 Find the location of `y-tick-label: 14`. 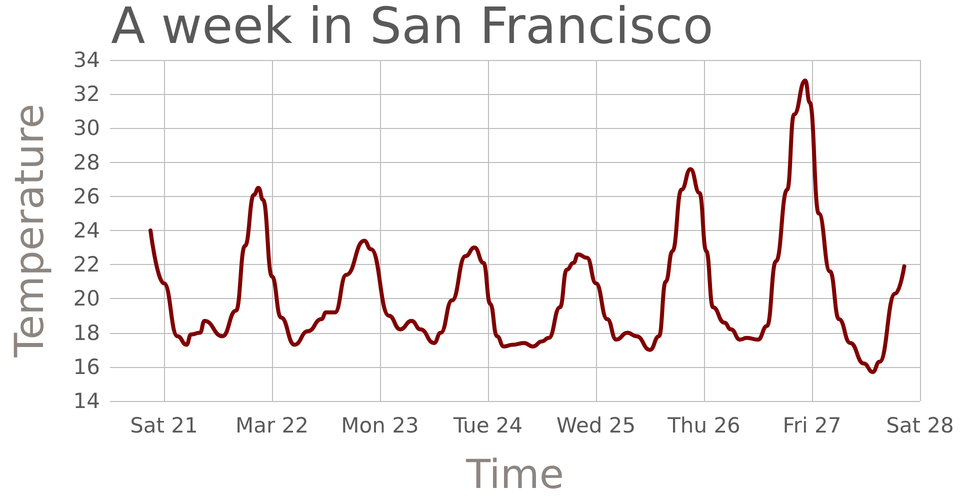

y-tick-label: 14 is located at coordinates (86, 401).